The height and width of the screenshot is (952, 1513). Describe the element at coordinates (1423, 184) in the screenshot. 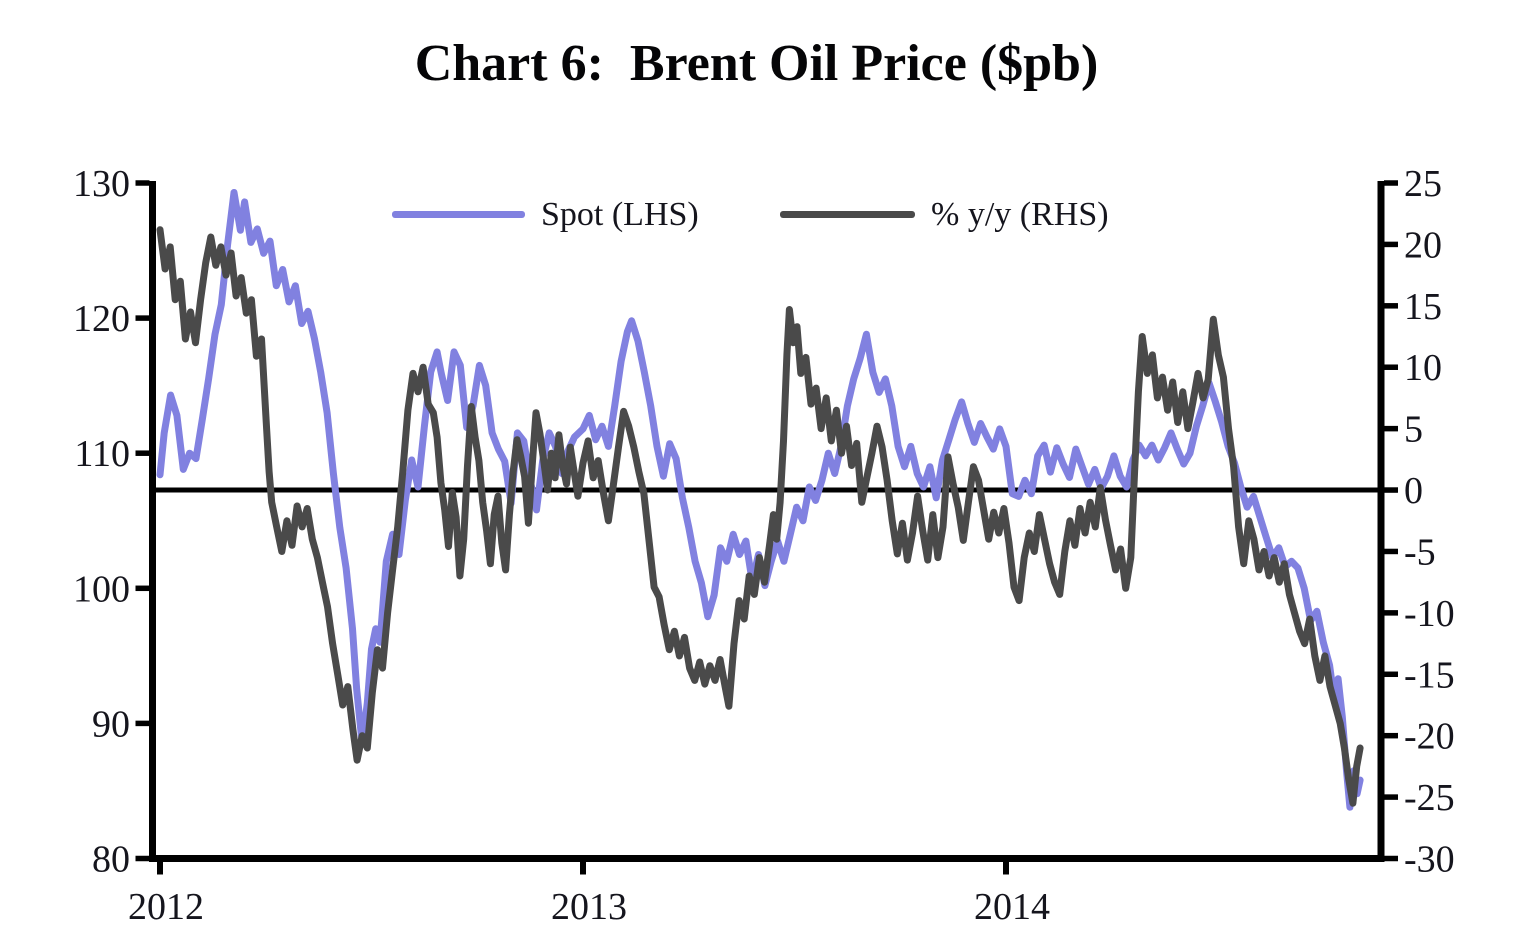

I see `right-axis-tick-label: 25` at that location.